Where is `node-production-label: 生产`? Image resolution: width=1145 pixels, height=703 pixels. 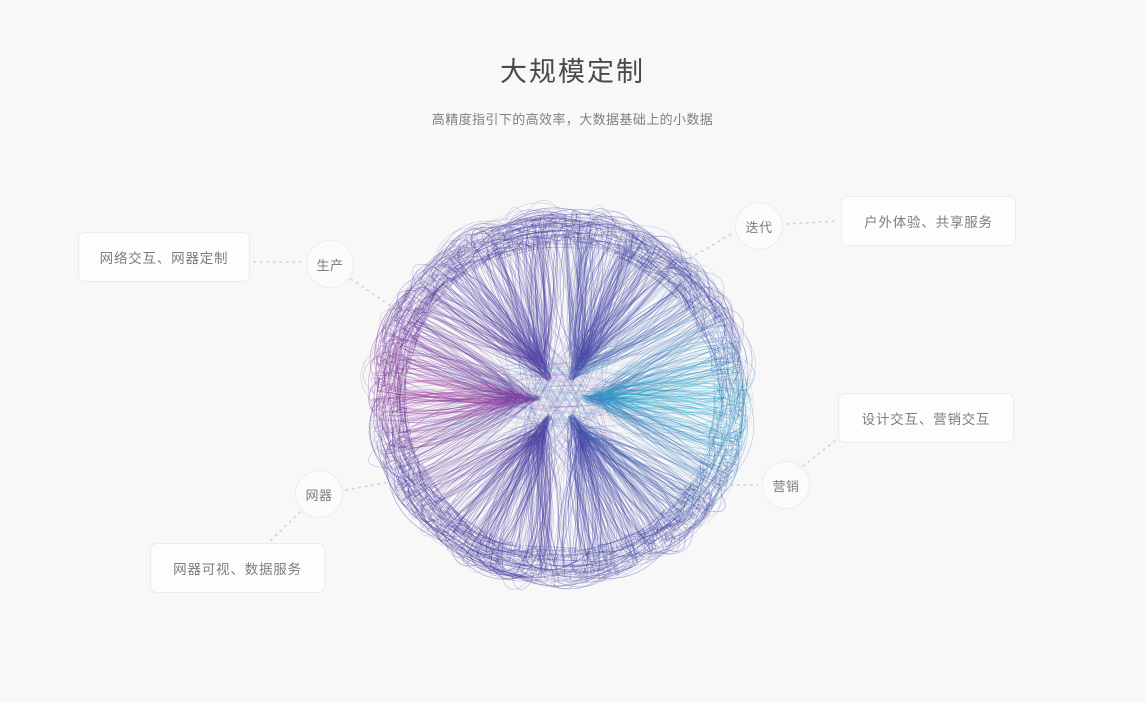 node-production-label: 生产 is located at coordinates (330, 265).